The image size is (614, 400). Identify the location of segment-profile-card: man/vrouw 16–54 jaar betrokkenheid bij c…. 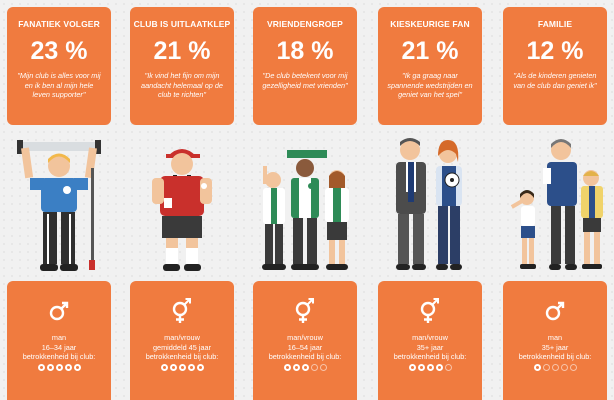
(305, 340).